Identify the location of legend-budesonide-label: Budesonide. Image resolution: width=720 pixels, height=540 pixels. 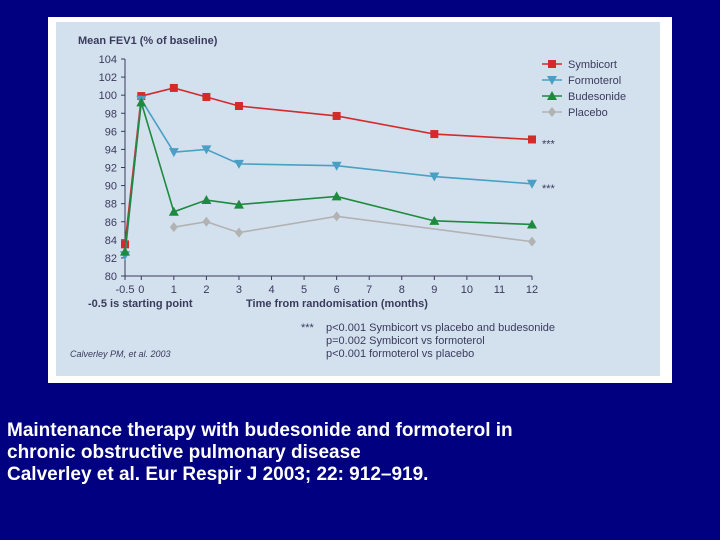
(597, 97).